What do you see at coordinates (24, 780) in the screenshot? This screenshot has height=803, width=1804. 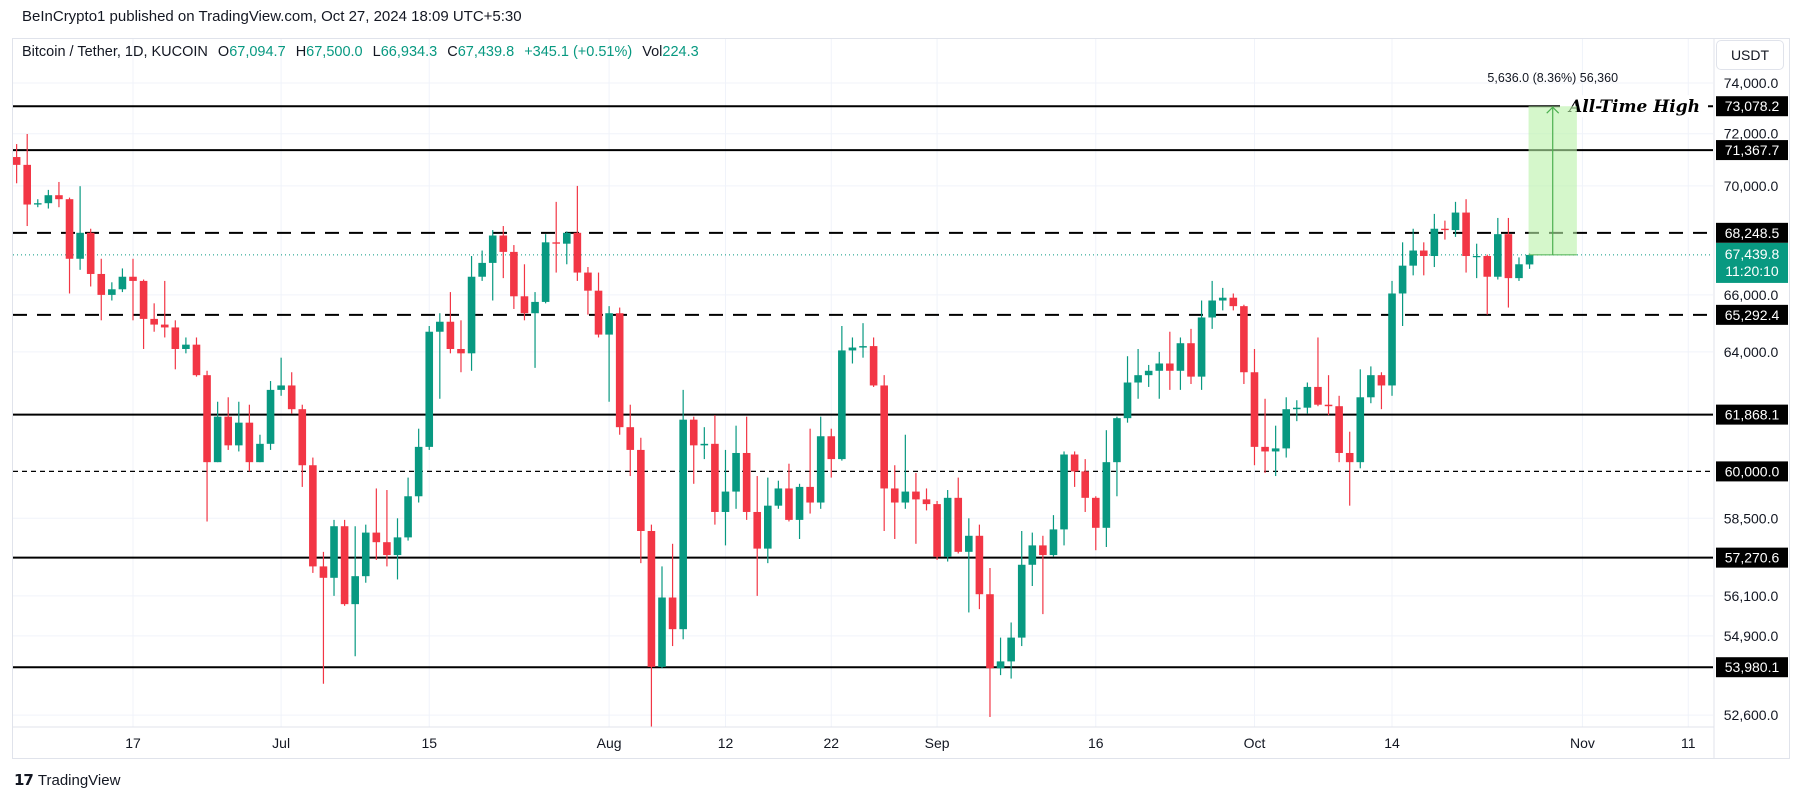 I see `tradingview-logo-icon: 𝟭𝟳` at bounding box center [24, 780].